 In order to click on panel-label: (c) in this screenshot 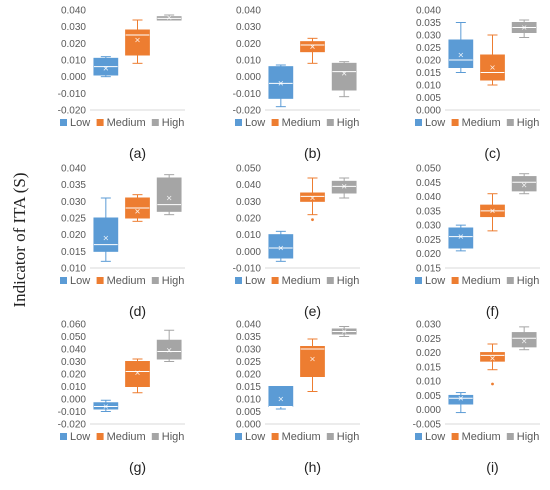, I will do `click(492, 153)`.